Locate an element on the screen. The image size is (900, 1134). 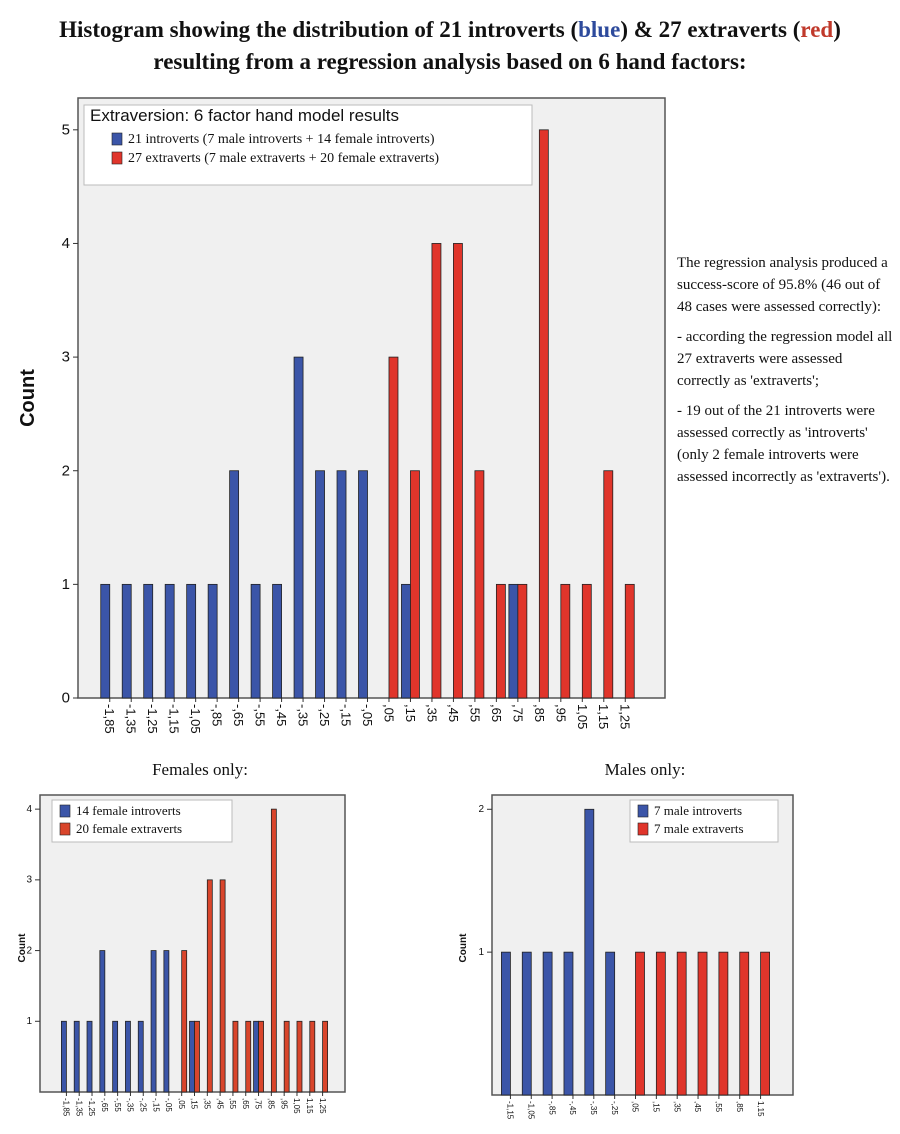
legend-label: 7 male extraverts is located at coordinates (699, 828).